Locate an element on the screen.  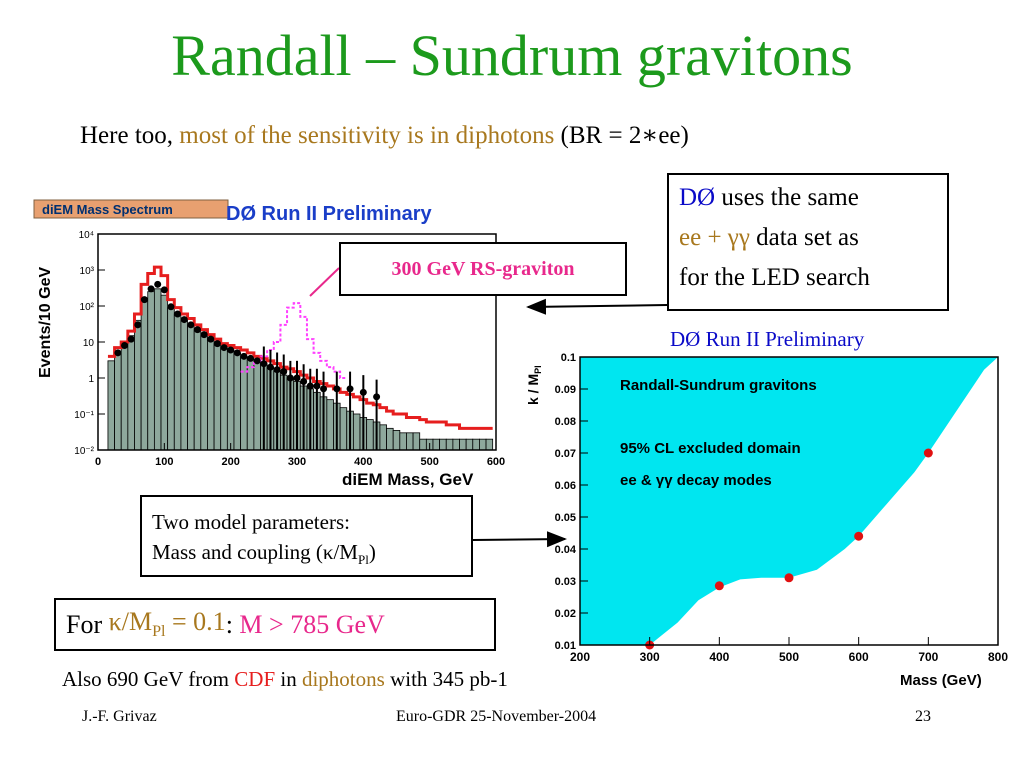
right-y-tick-label: 0.02 is located at coordinates (565, 614).